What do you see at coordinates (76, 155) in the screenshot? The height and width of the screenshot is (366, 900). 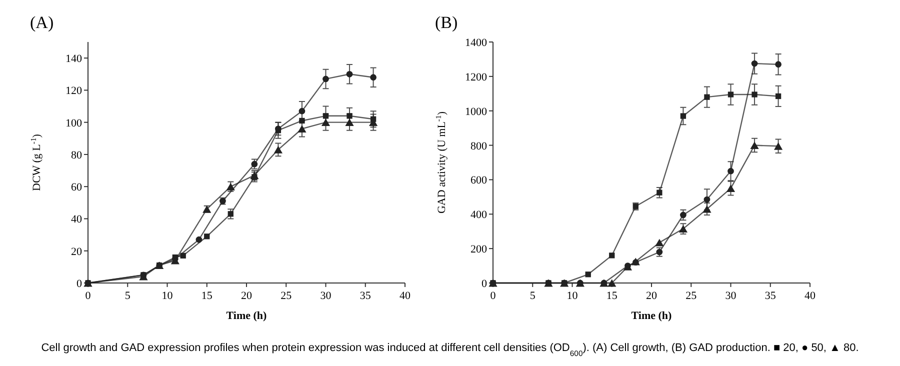 I see `y-tick-label: 80` at bounding box center [76, 155].